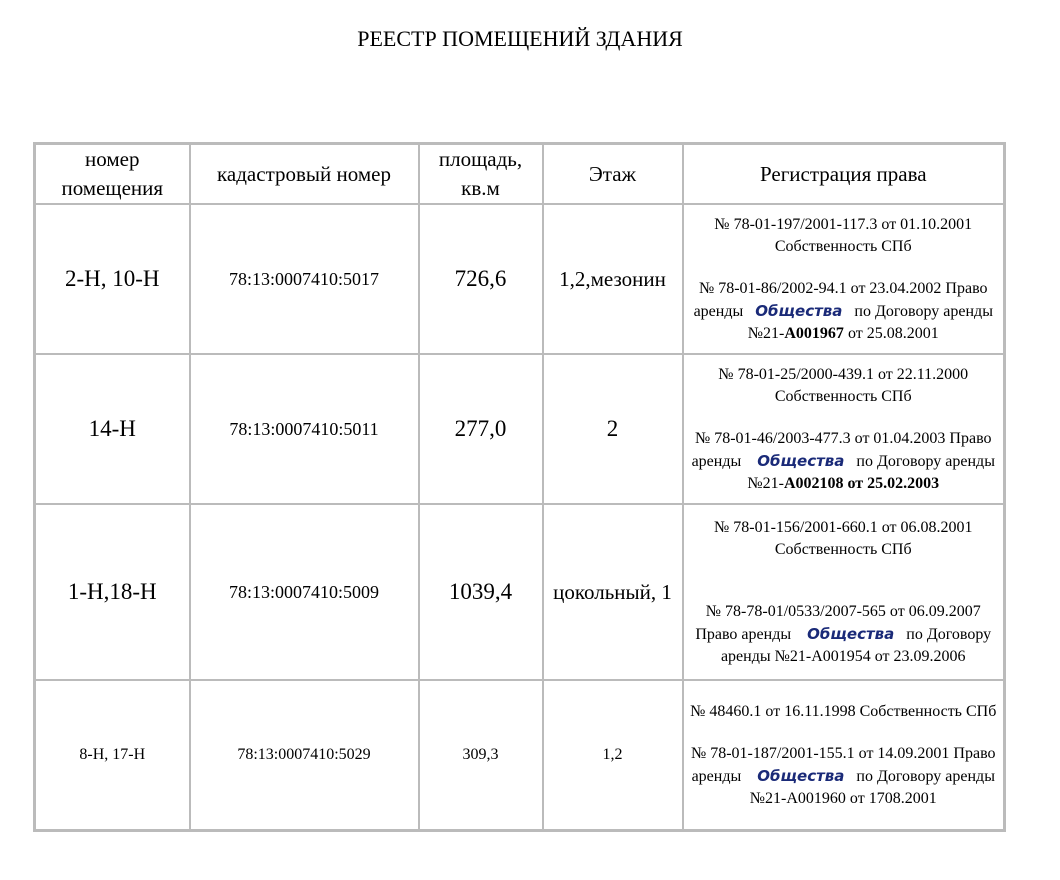  What do you see at coordinates (480, 429) in the screenshot?
I see `area: 277,0` at bounding box center [480, 429].